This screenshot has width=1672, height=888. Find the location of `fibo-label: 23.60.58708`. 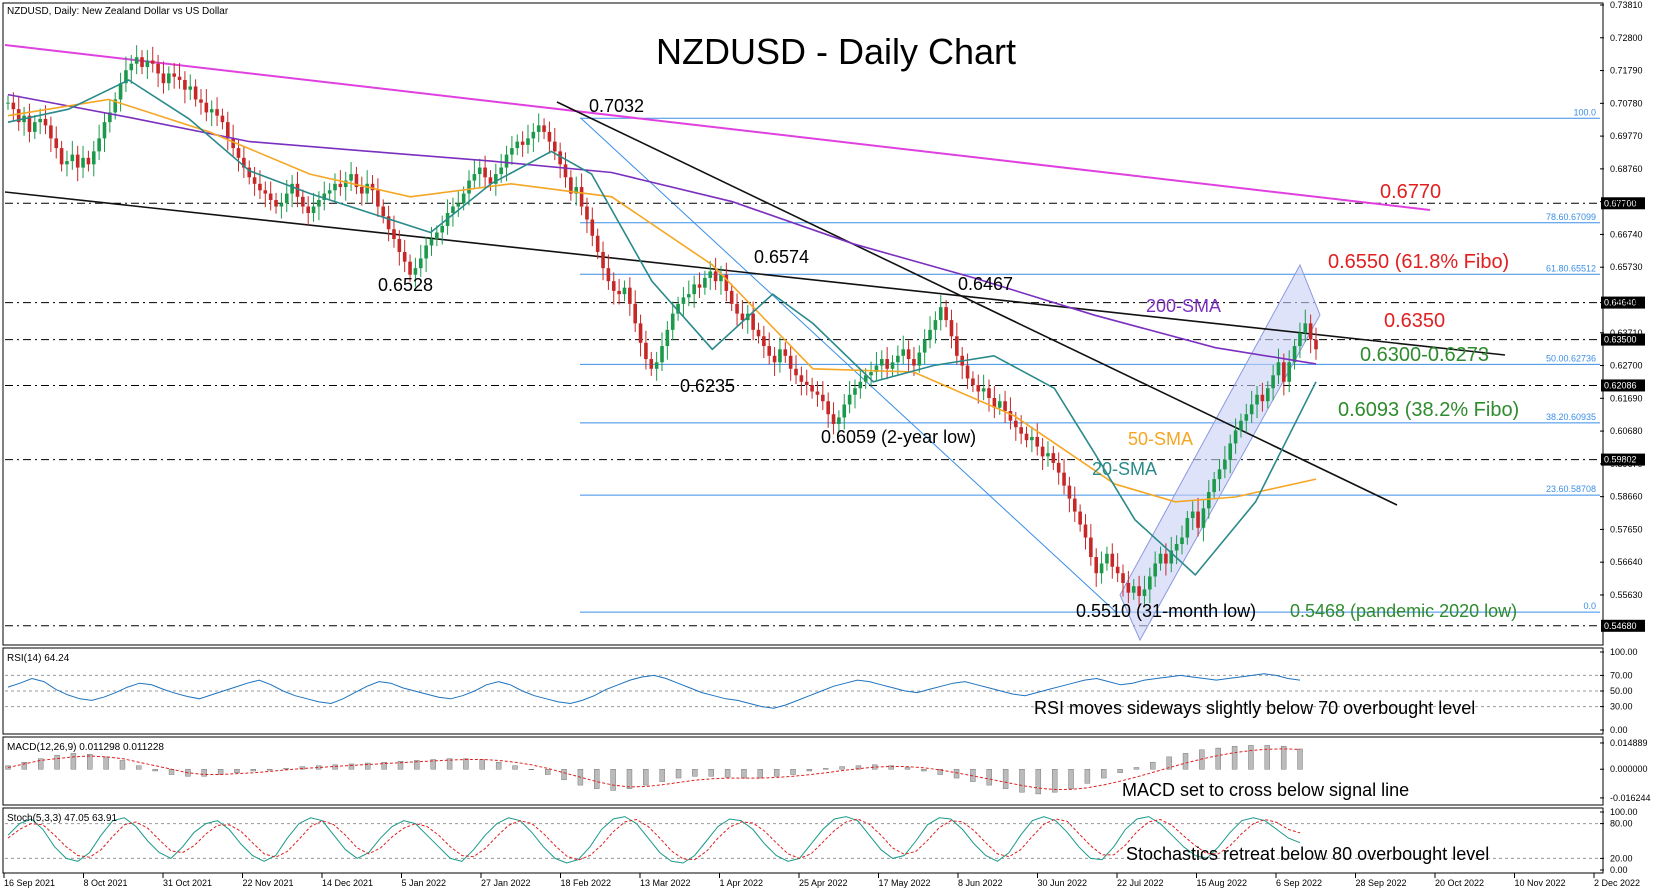

fibo-label: 23.60.58708 is located at coordinates (1571, 489).